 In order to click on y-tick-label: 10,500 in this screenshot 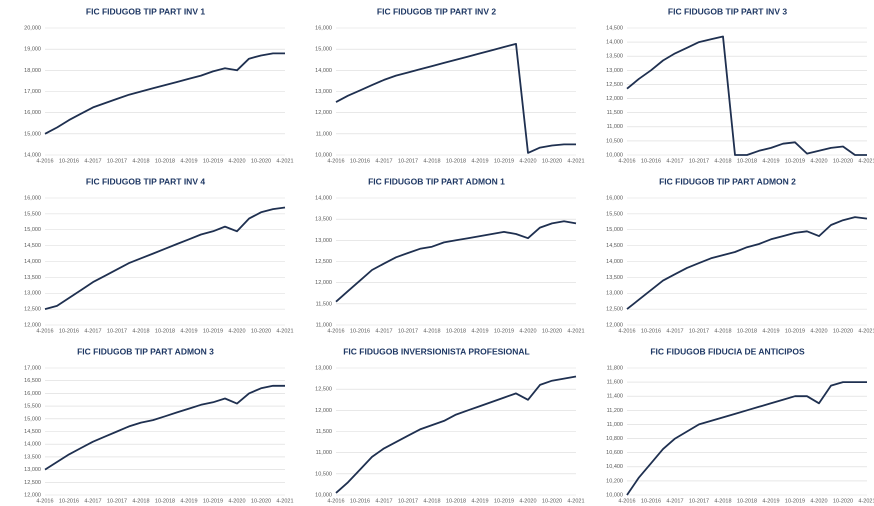, I will do `click(614, 141)`.